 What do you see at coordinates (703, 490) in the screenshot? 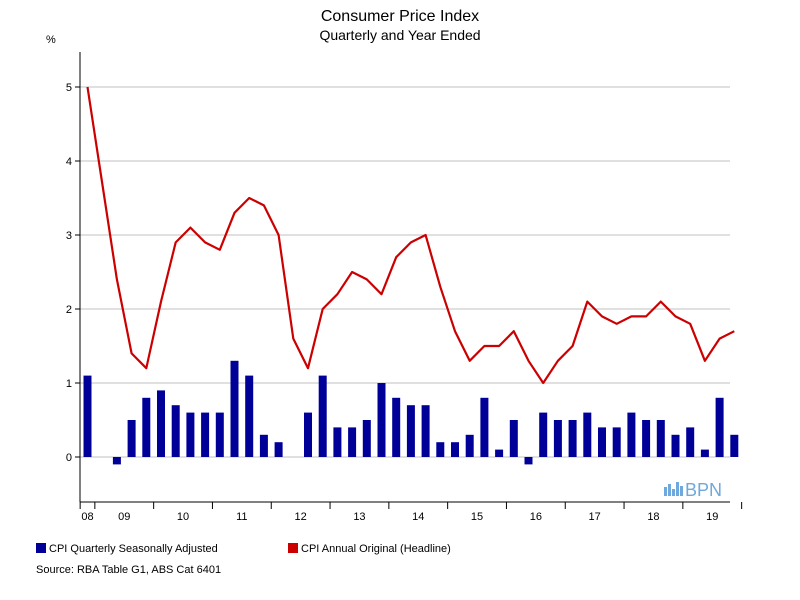
I see `svg-text: BPN` at bounding box center [703, 490].